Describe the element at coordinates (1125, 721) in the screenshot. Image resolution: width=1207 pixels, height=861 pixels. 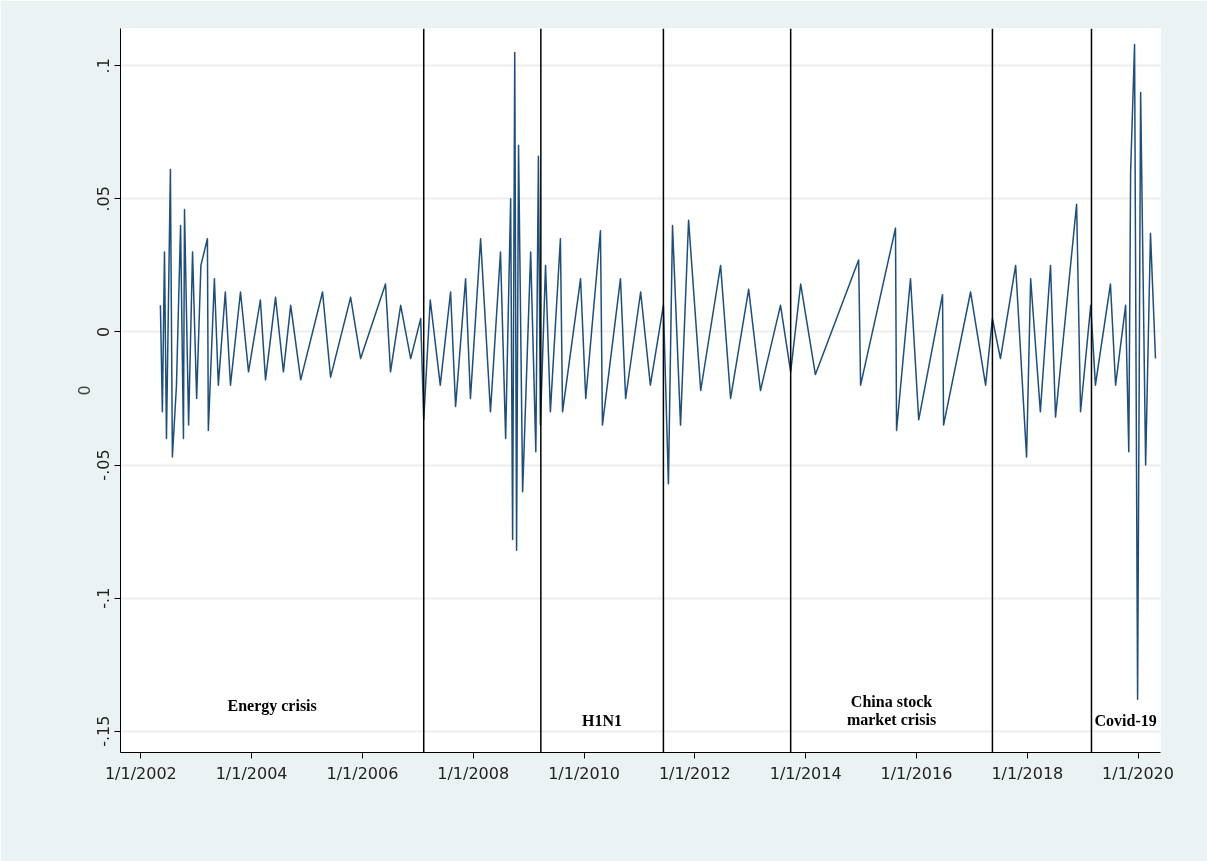
I see `annotation: Covid-19` at that location.